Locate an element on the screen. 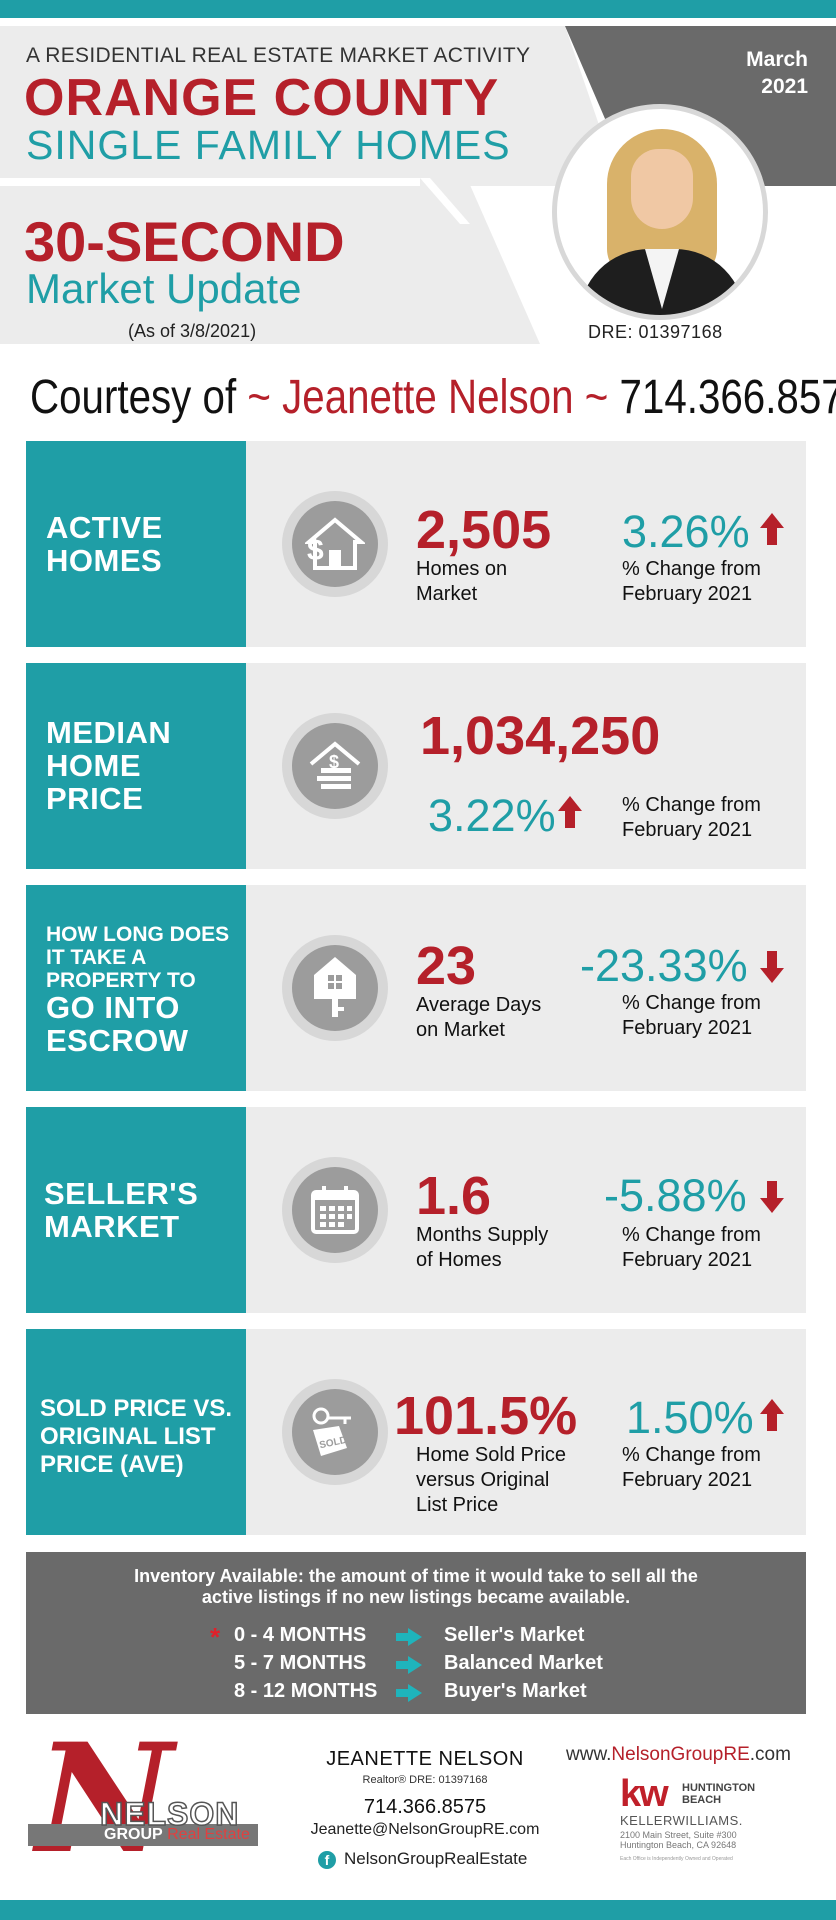 This screenshot has width=836, height=1920. bottom-accent-bar is located at coordinates (418, 1910).